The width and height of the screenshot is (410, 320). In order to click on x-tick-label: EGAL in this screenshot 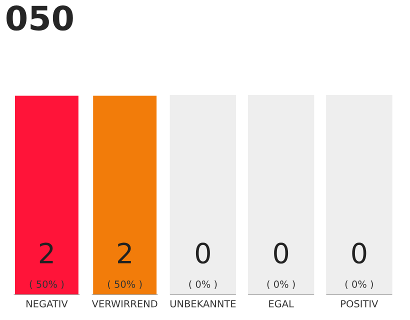, I will do `click(281, 304)`.